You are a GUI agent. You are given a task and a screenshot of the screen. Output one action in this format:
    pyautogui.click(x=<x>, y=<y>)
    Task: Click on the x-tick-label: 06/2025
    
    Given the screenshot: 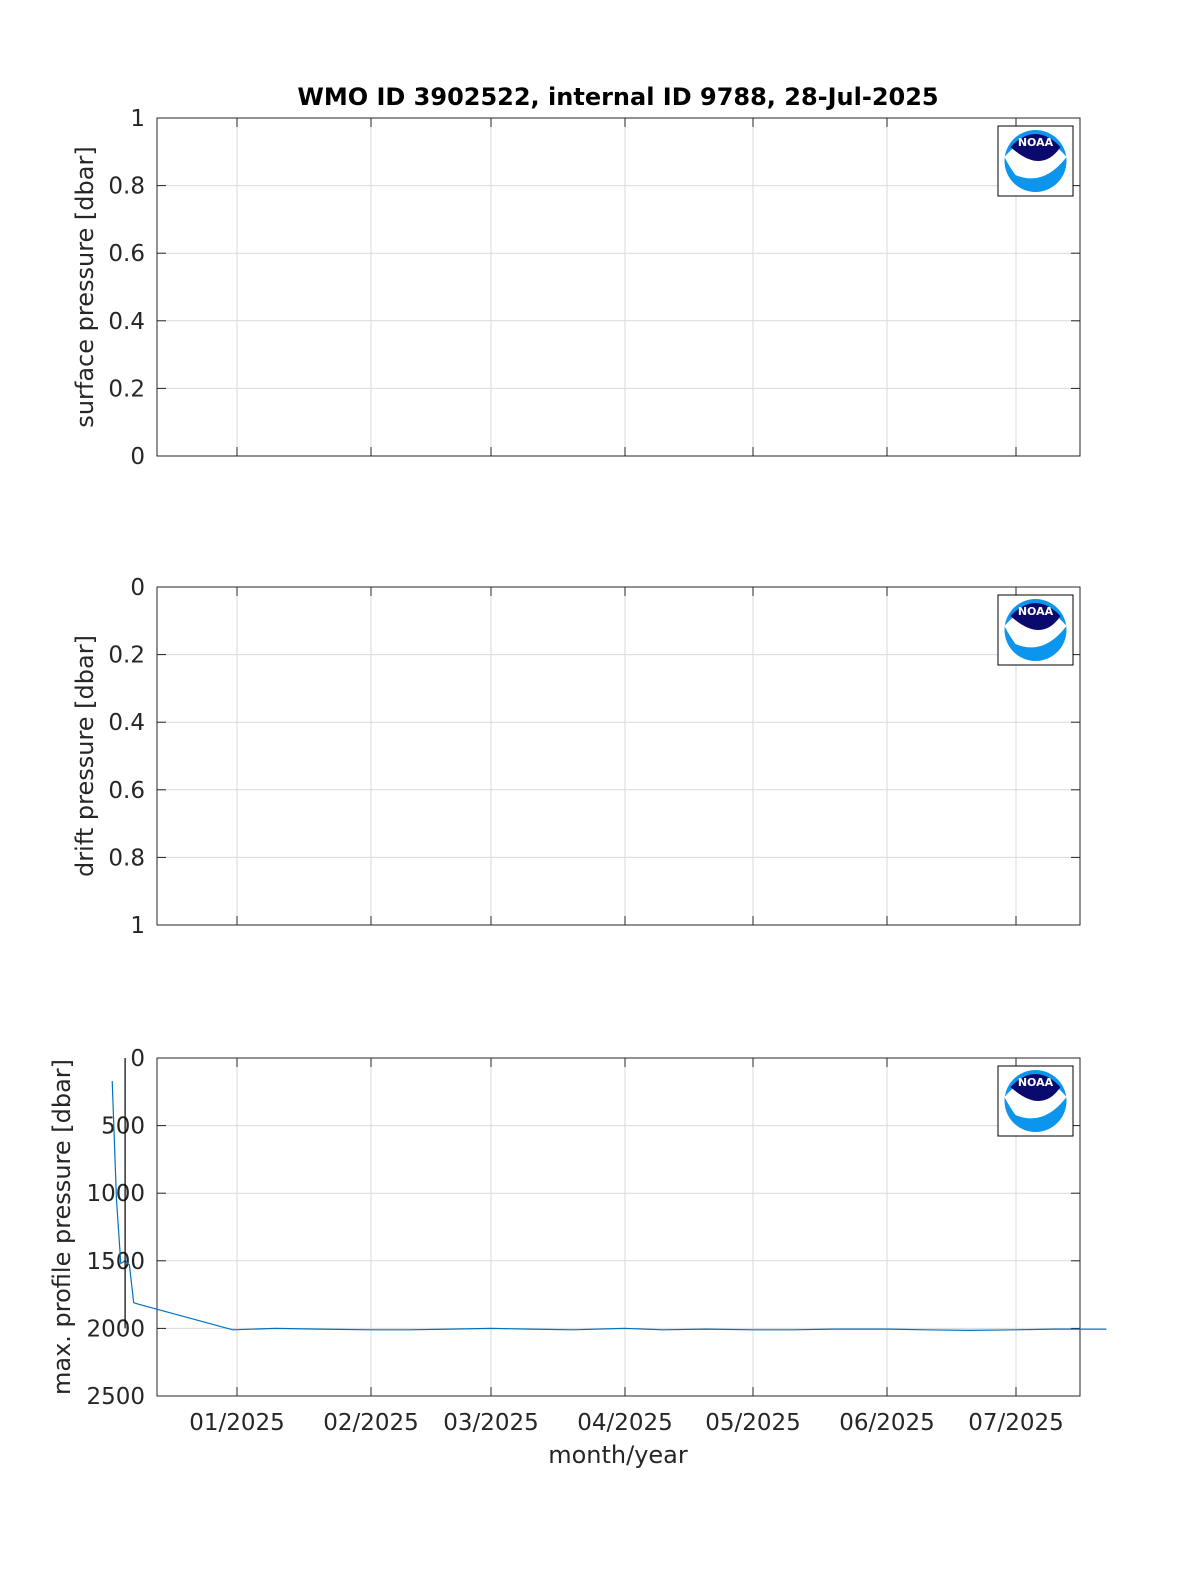 What is the action you would take?
    pyautogui.click(x=887, y=1423)
    